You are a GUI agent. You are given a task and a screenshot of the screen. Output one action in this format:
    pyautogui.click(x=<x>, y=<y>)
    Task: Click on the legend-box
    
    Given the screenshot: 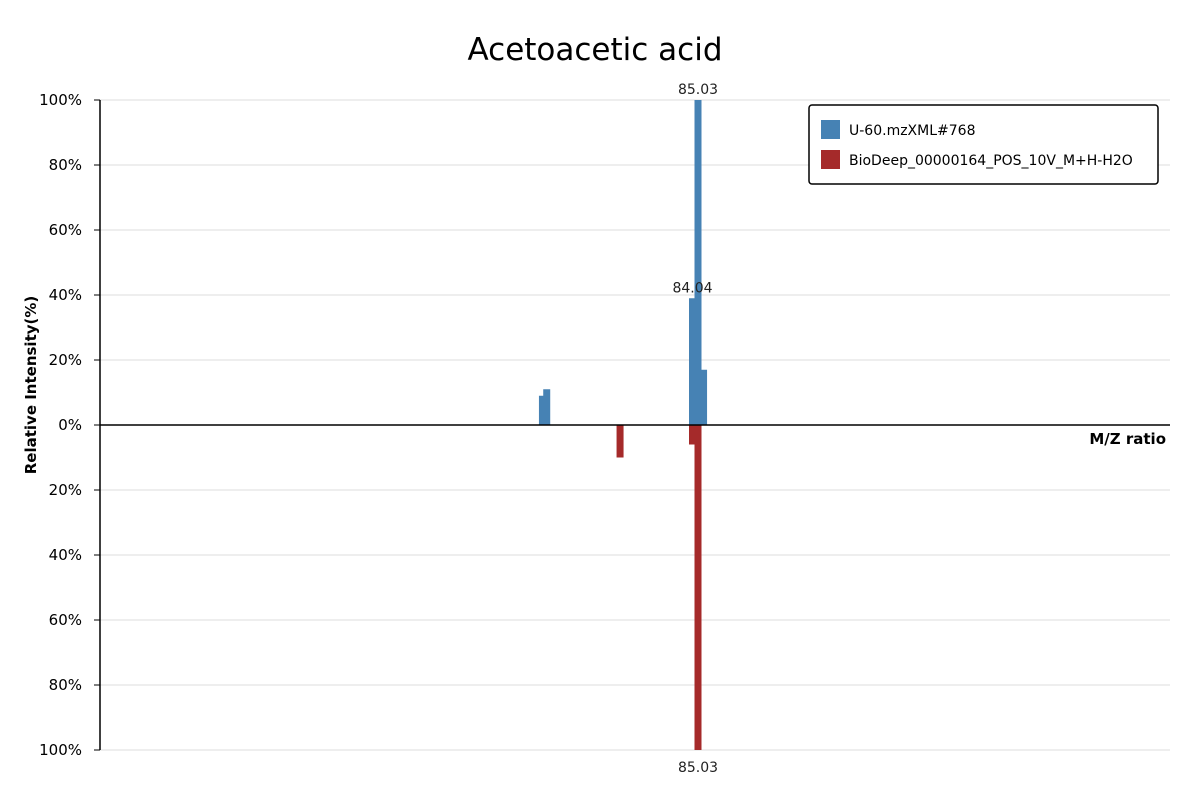 What is the action you would take?
    pyautogui.click(x=983, y=144)
    